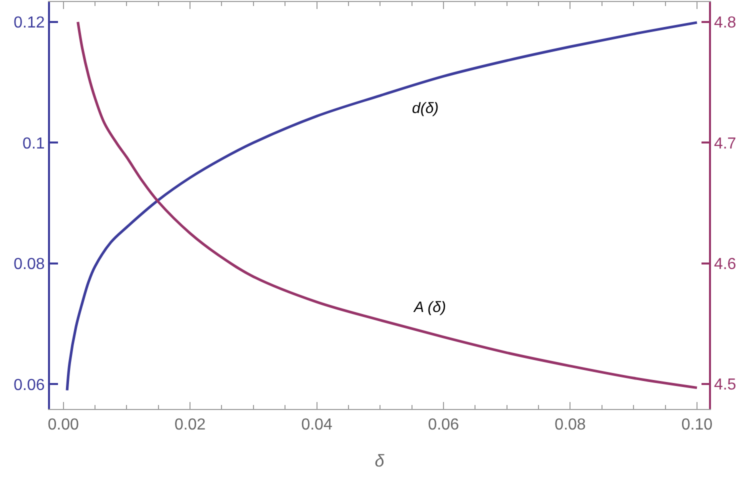 The image size is (750, 492). I want to click on series-label: A (δ), so click(429, 307).